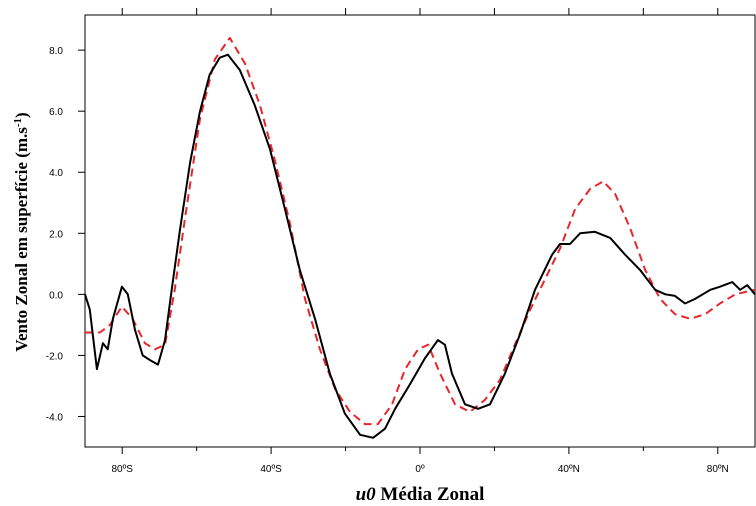  Describe the element at coordinates (718, 469) in the screenshot. I see `x-tick-label: 80ºN` at that location.